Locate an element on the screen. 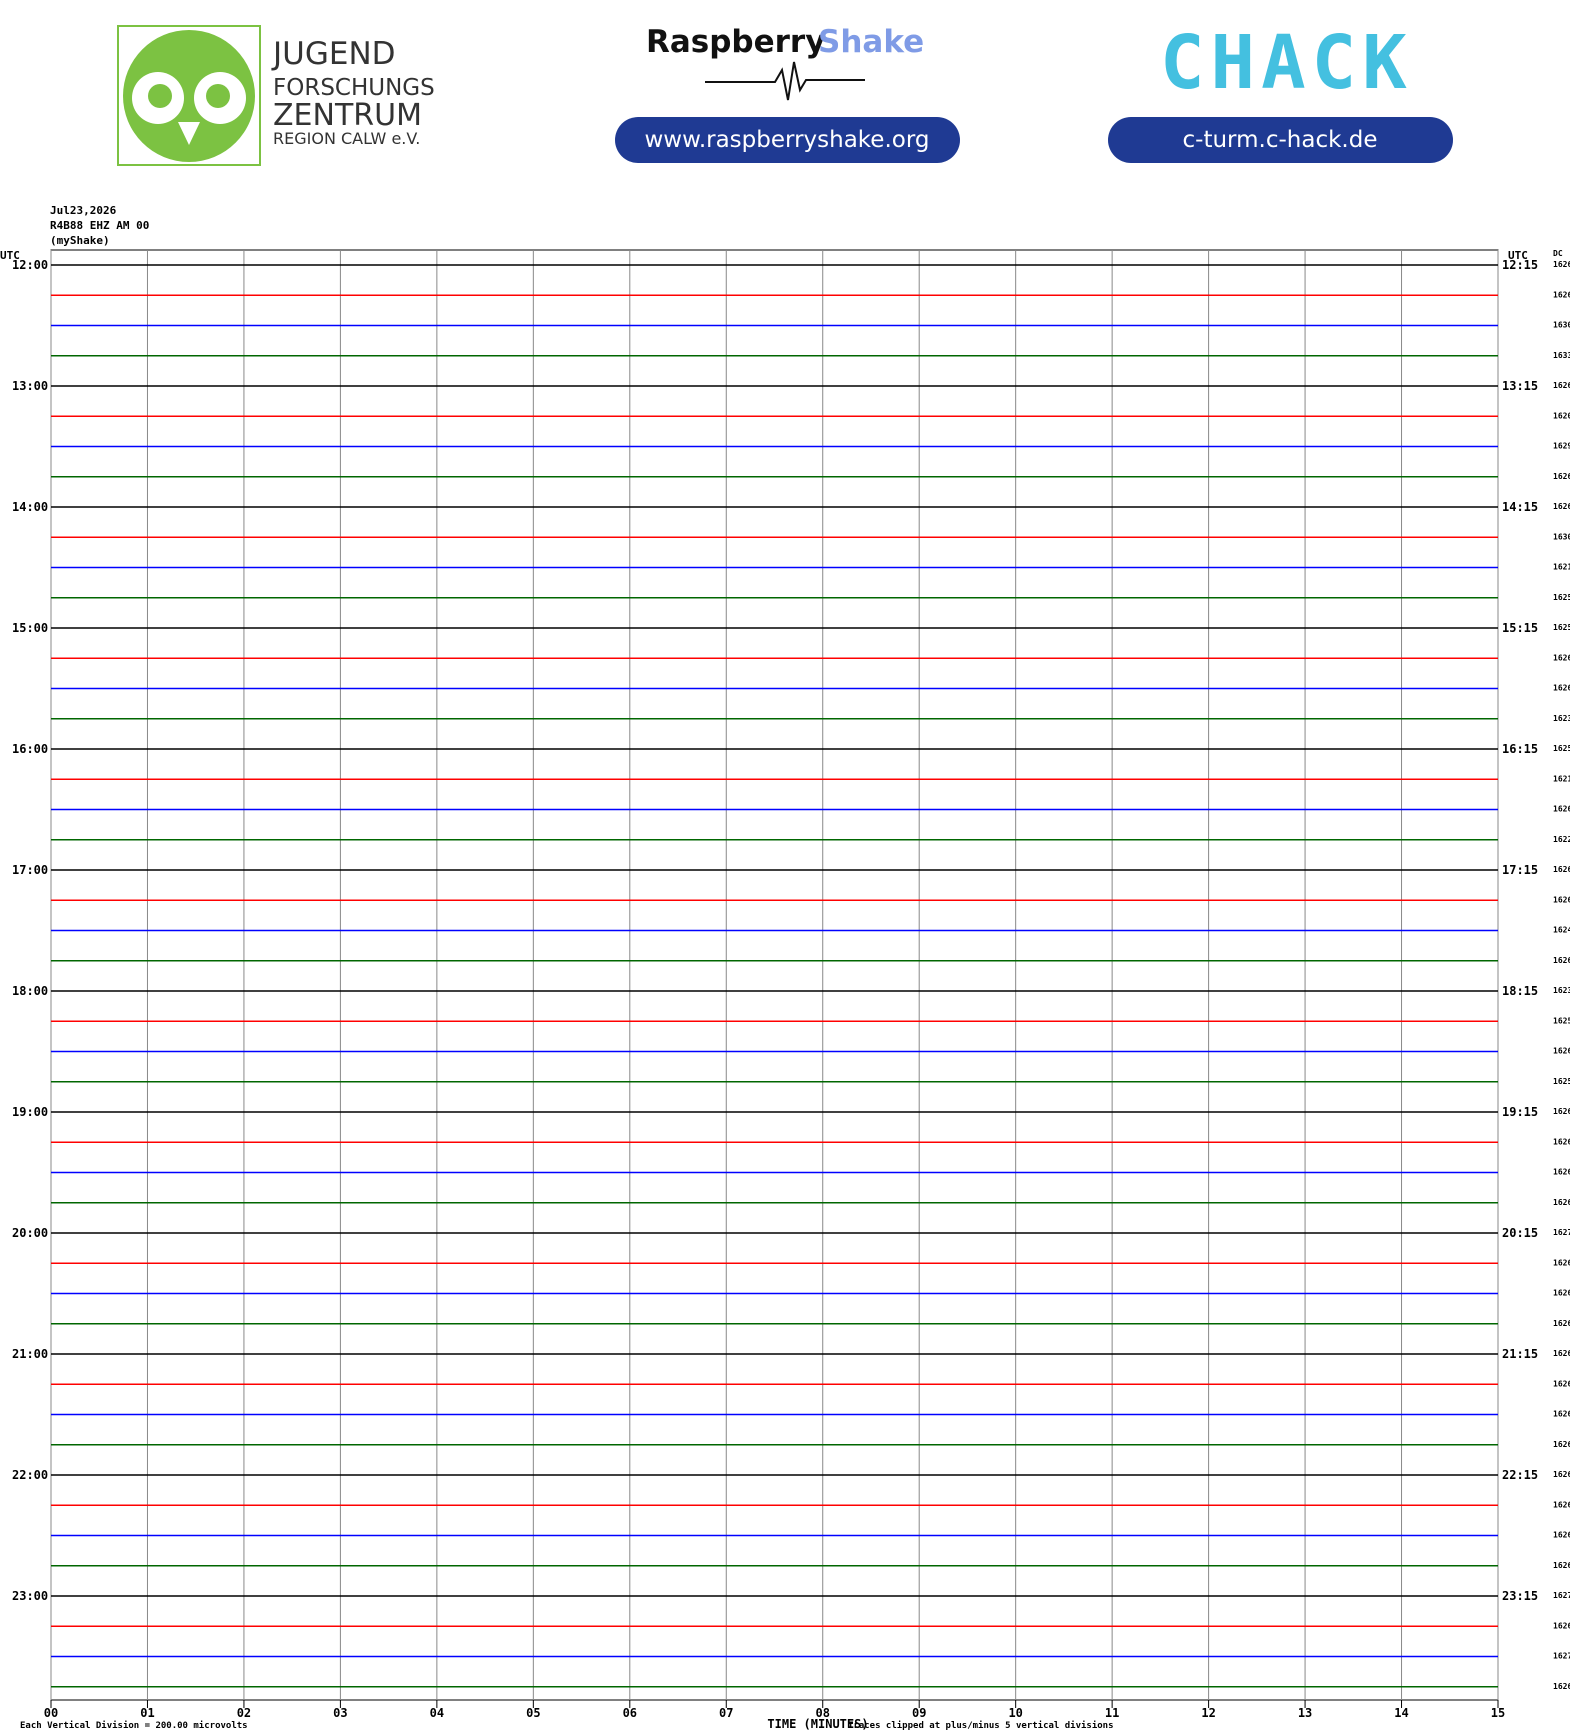 The height and width of the screenshot is (1732, 1570). date: Jul23,2026 is located at coordinates (83, 210).